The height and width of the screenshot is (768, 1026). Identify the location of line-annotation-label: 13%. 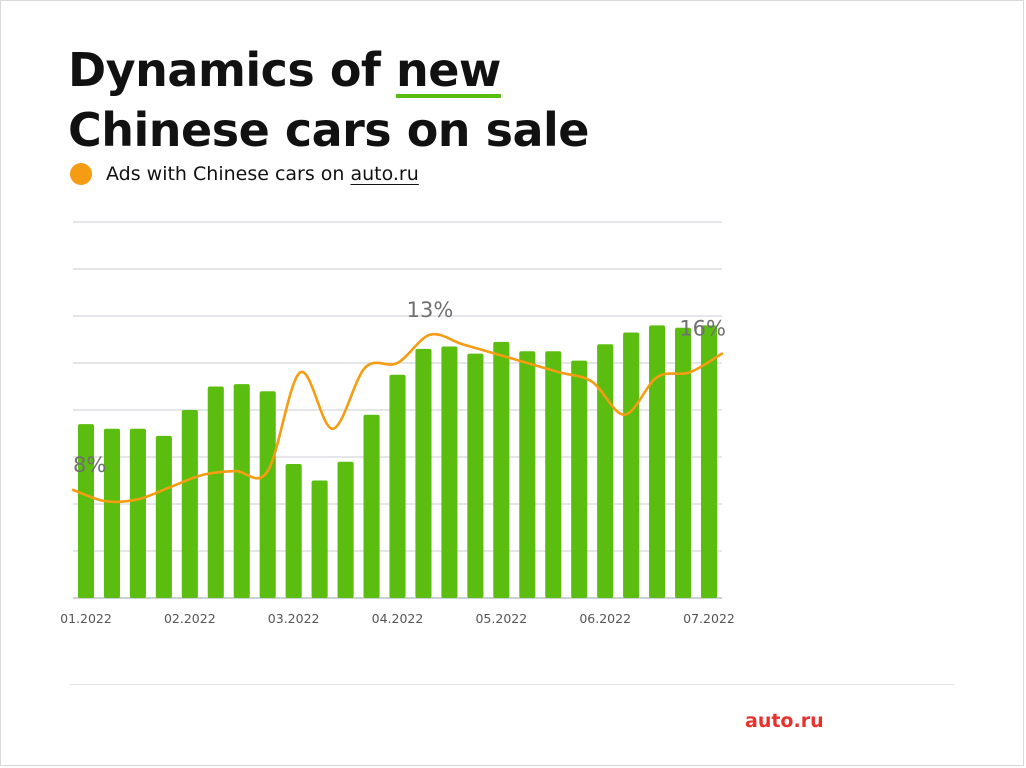
(430, 310).